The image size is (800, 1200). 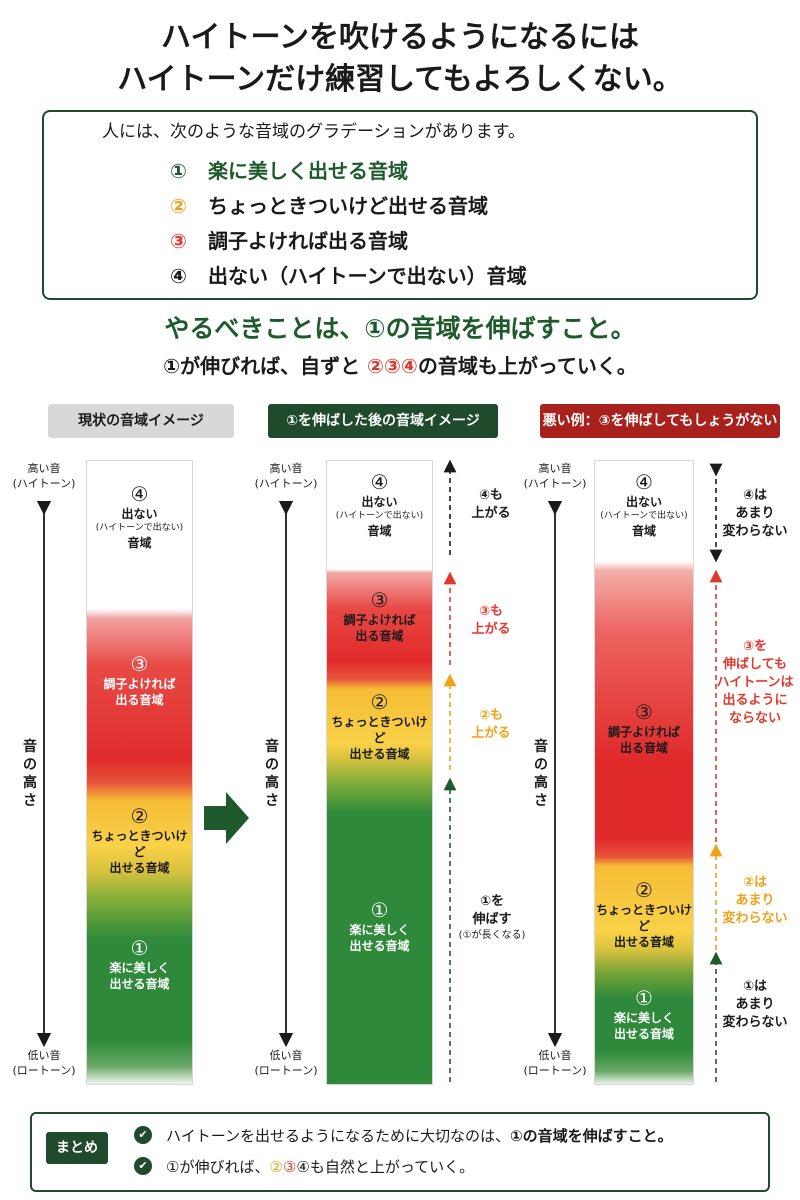 I want to click on after-ann-2-l2: 上がる, so click(x=491, y=733).